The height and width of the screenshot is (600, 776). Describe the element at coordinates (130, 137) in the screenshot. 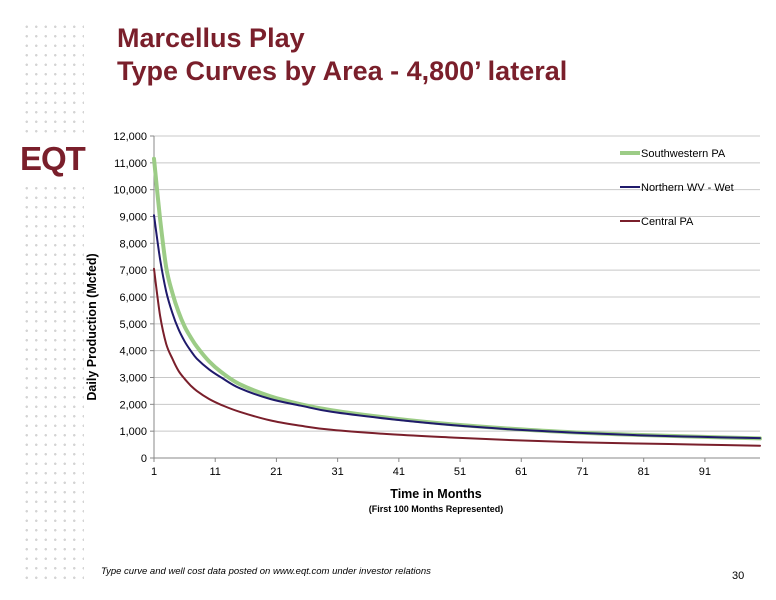

I see `y-tick-label: 12,000` at that location.